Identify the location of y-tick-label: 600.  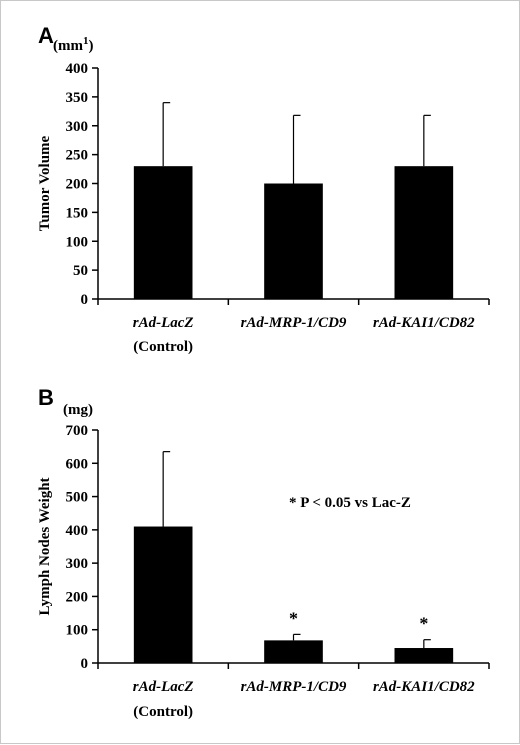
(77, 464).